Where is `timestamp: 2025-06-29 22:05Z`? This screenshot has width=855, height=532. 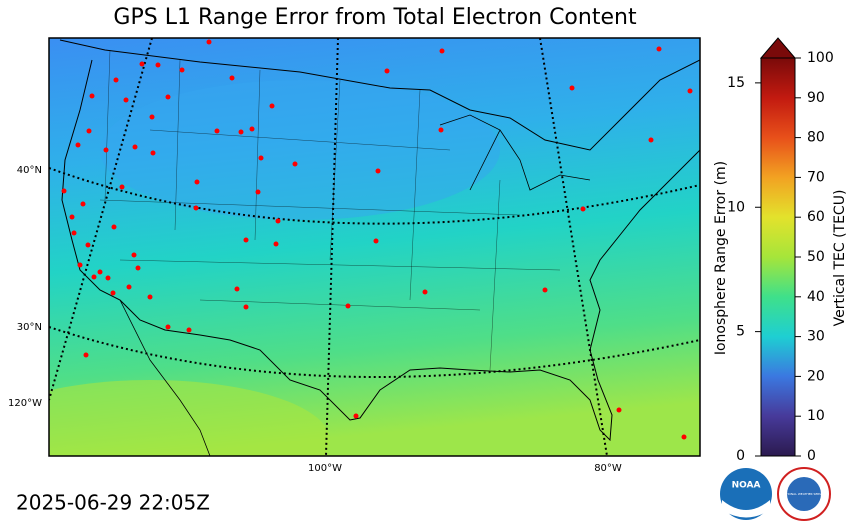
timestamp: 2025-06-29 22:05Z is located at coordinates (113, 503).